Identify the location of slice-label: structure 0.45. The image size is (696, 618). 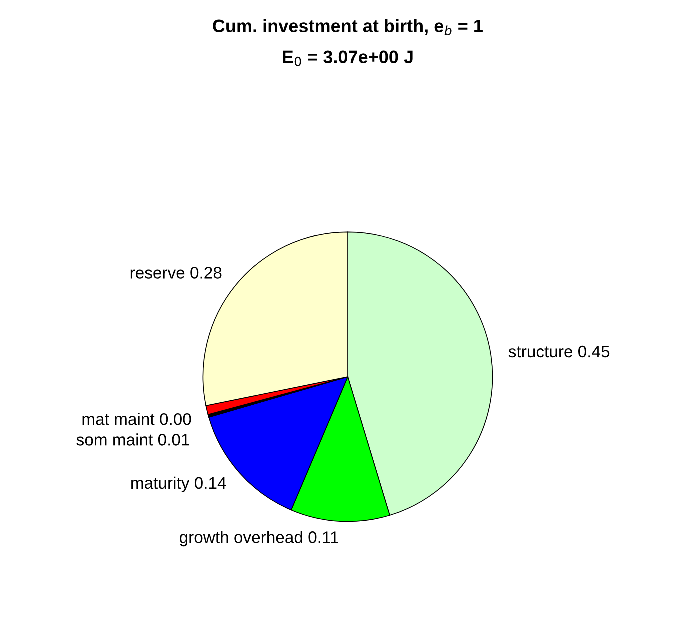
(559, 352).